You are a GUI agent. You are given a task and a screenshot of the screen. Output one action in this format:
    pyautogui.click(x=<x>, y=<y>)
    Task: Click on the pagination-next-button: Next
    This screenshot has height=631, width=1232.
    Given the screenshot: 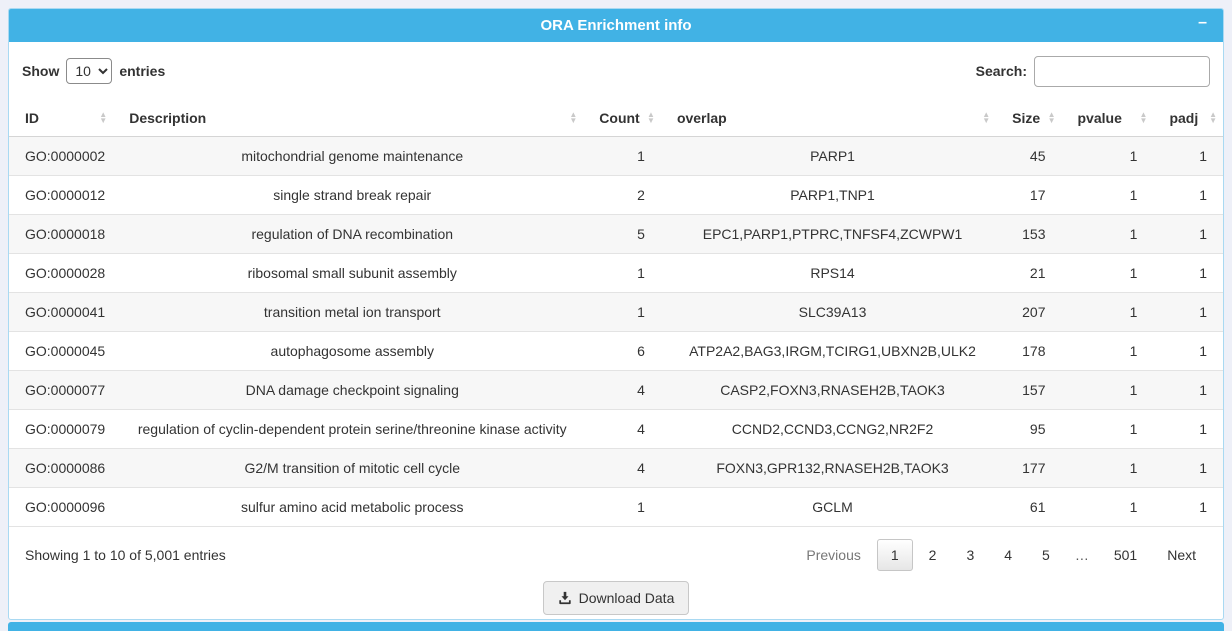 What is the action you would take?
    pyautogui.click(x=1181, y=555)
    